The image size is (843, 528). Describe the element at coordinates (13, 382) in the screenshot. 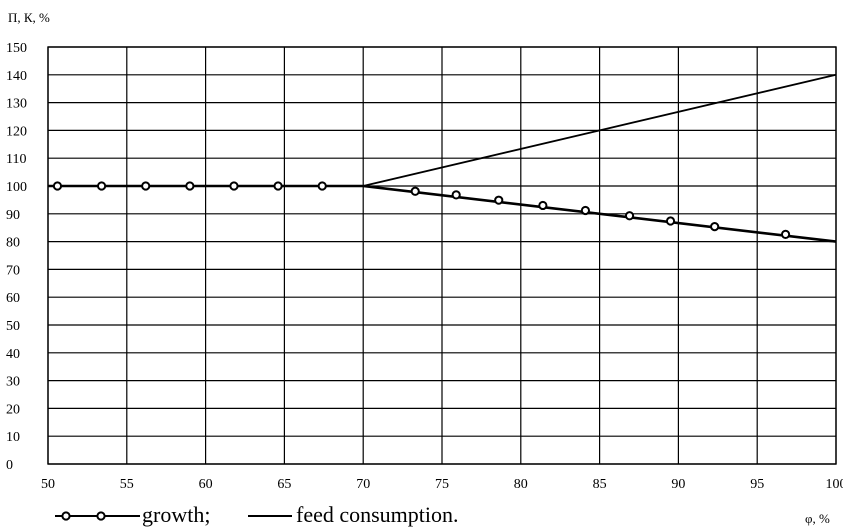

I see `y-tick-label: 30` at that location.